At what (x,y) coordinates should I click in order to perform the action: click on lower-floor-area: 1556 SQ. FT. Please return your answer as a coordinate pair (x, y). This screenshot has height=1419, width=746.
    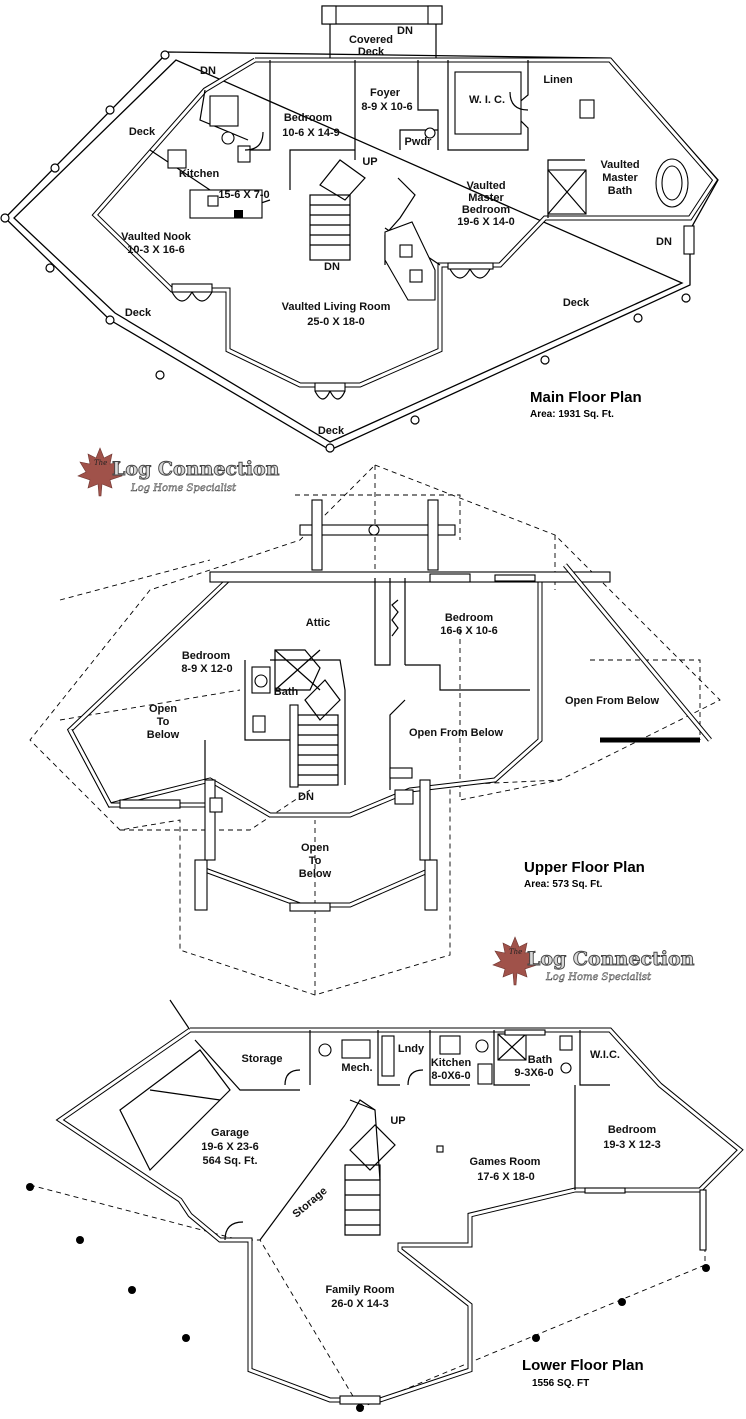
    Looking at the image, I should click on (560, 1383).